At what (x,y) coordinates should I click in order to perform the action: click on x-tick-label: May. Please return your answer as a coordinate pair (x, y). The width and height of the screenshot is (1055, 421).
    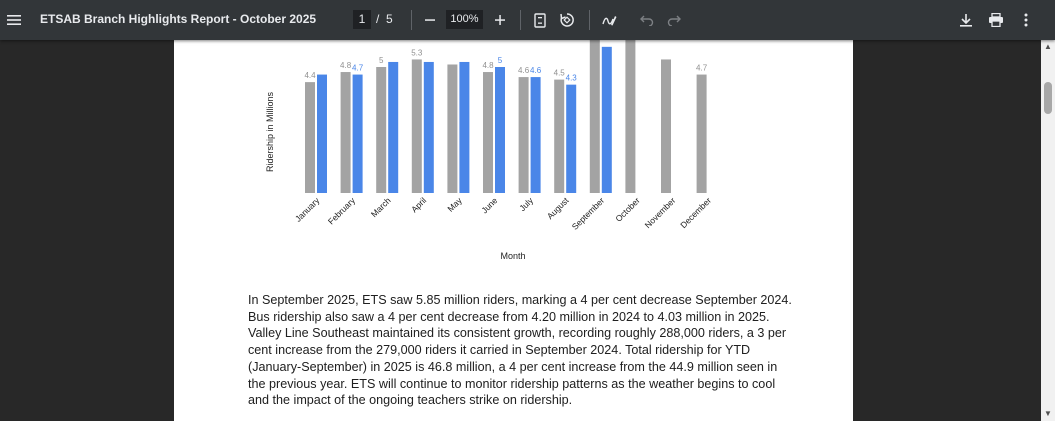
    Looking at the image, I should click on (454, 204).